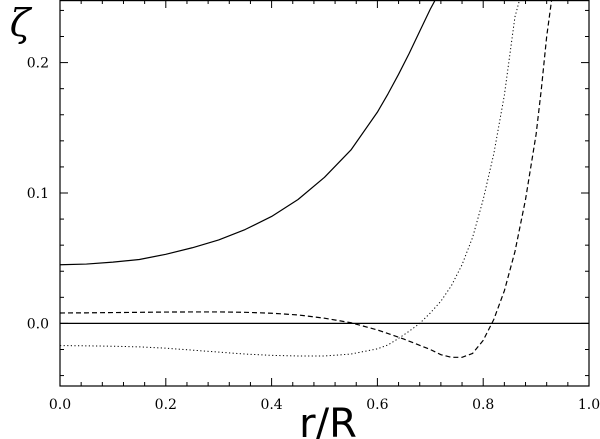 This screenshot has height=439, width=600. Describe the element at coordinates (60, 405) in the screenshot. I see `x-tick-label: 0.0` at that location.